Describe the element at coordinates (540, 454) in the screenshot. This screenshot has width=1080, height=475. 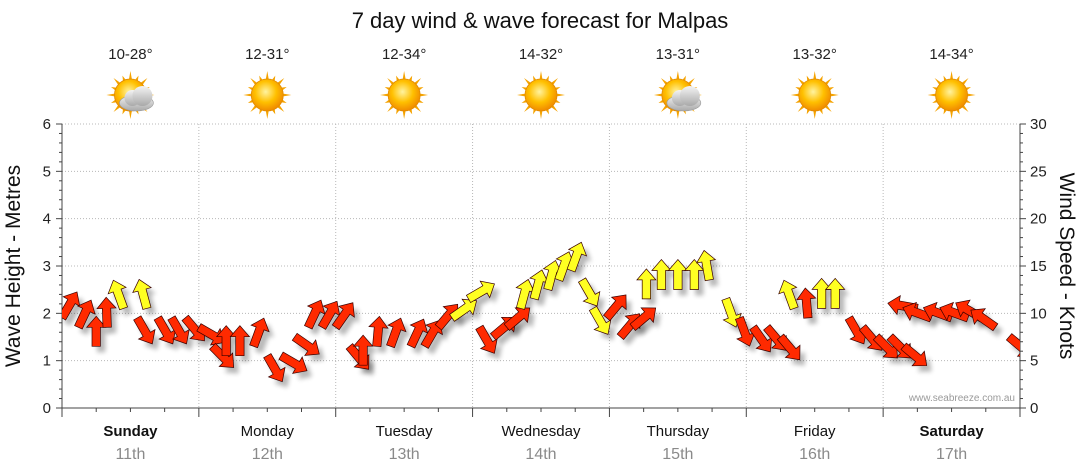
I see `day-date: 14th` at that location.